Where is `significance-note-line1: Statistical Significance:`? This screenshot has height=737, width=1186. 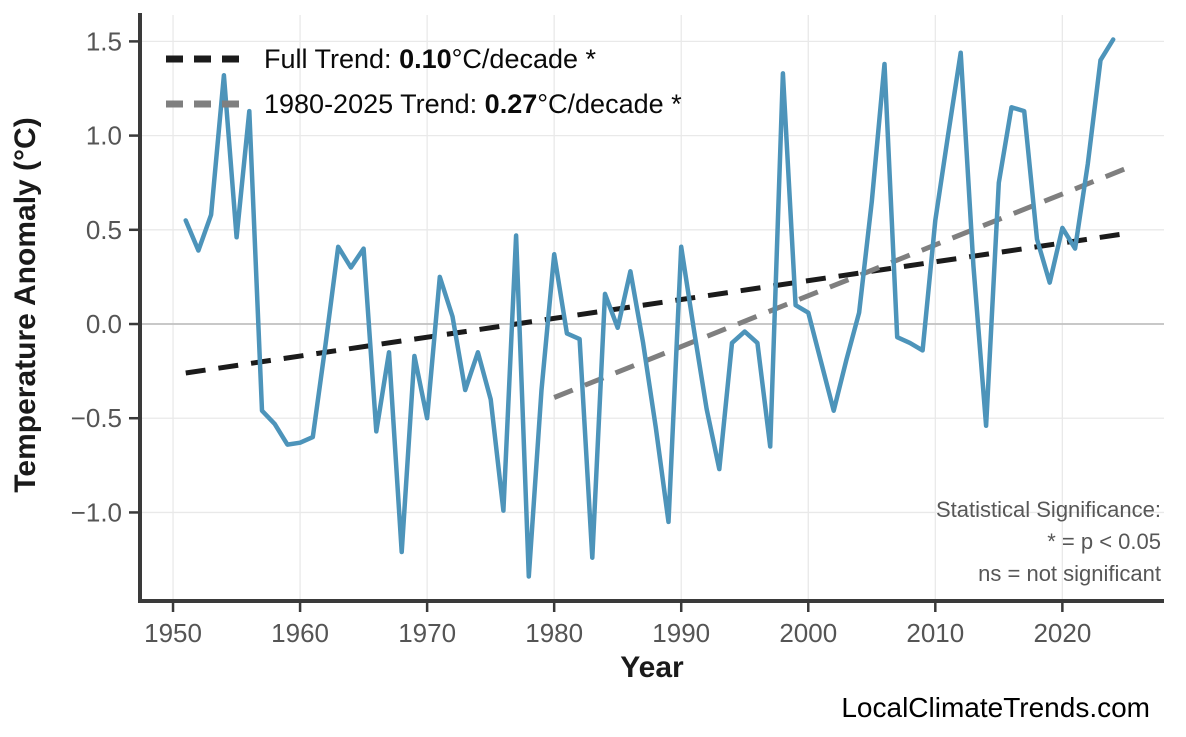 significance-note-line1: Statistical Significance: is located at coordinates (1048, 509).